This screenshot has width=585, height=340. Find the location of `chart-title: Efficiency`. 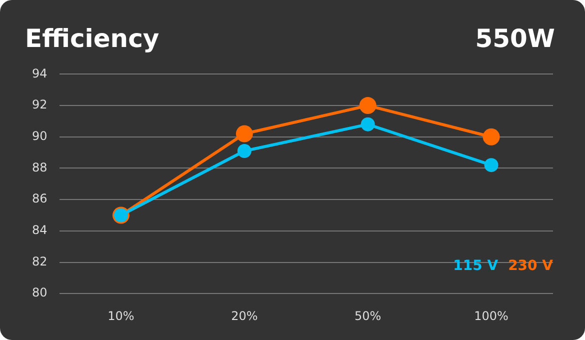

chart-title: Efficiency is located at coordinates (92, 38).